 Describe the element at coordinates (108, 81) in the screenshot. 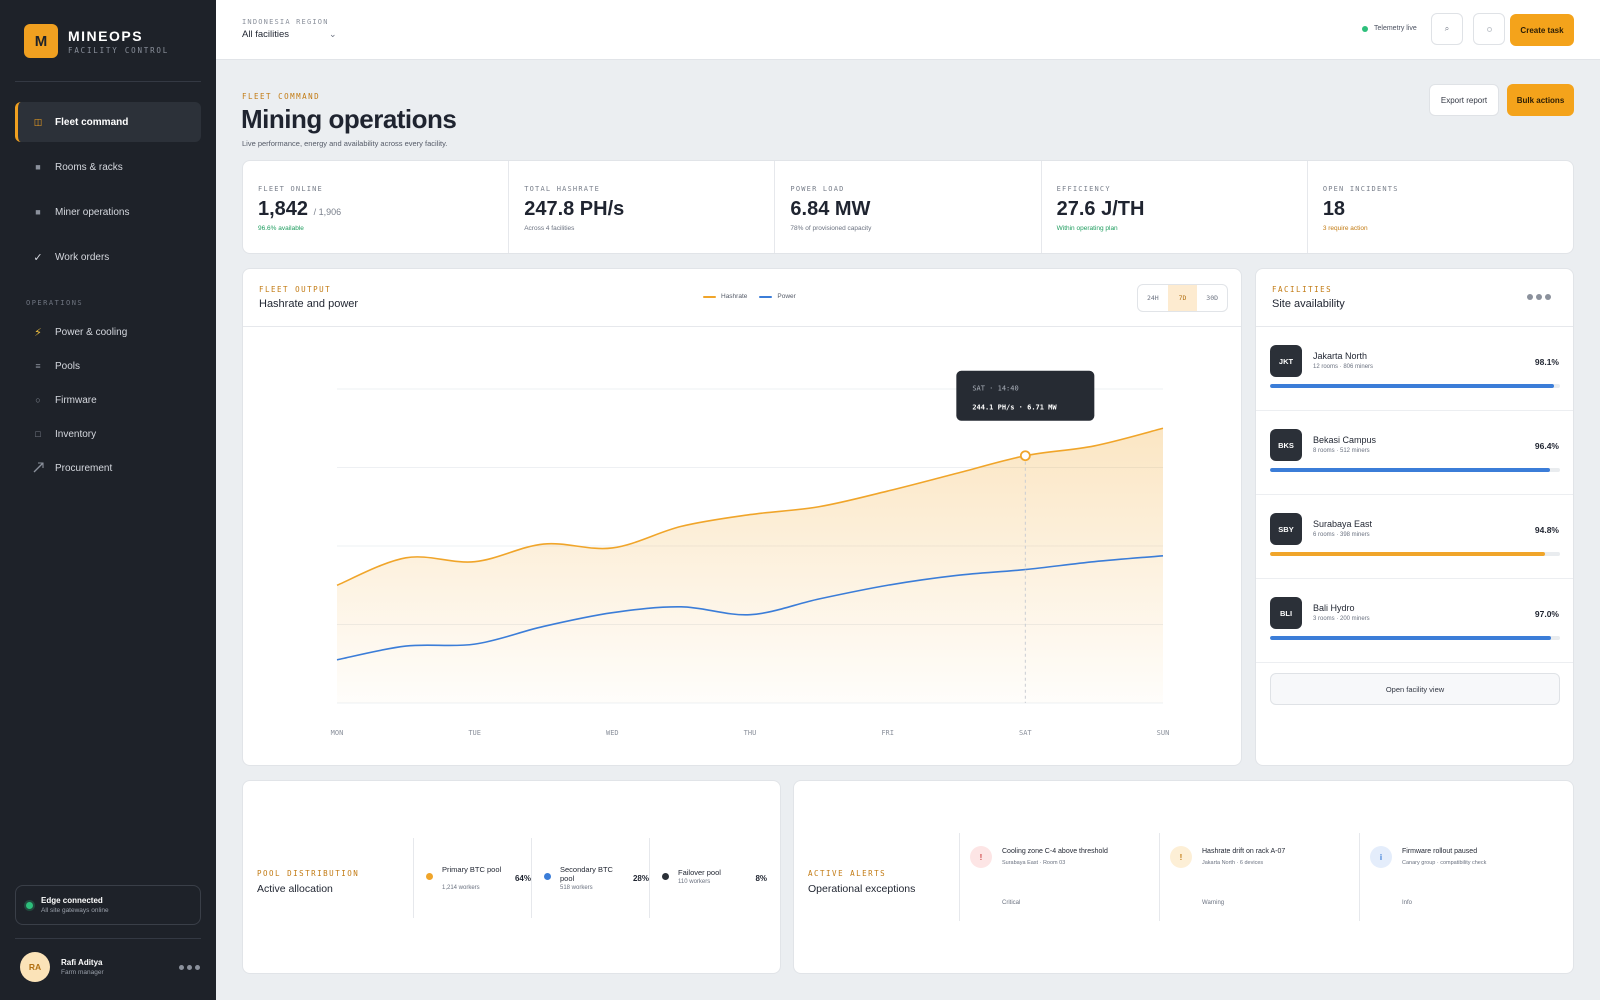

I see `sidebar-divider` at that location.